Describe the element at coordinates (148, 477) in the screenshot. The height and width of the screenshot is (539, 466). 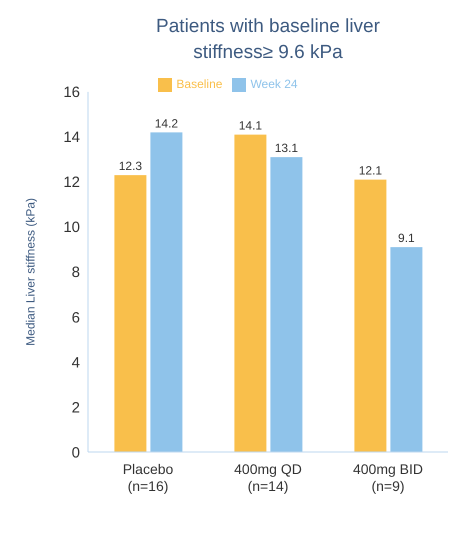
I see `x-tick-label: Placebo (n=16)` at that location.